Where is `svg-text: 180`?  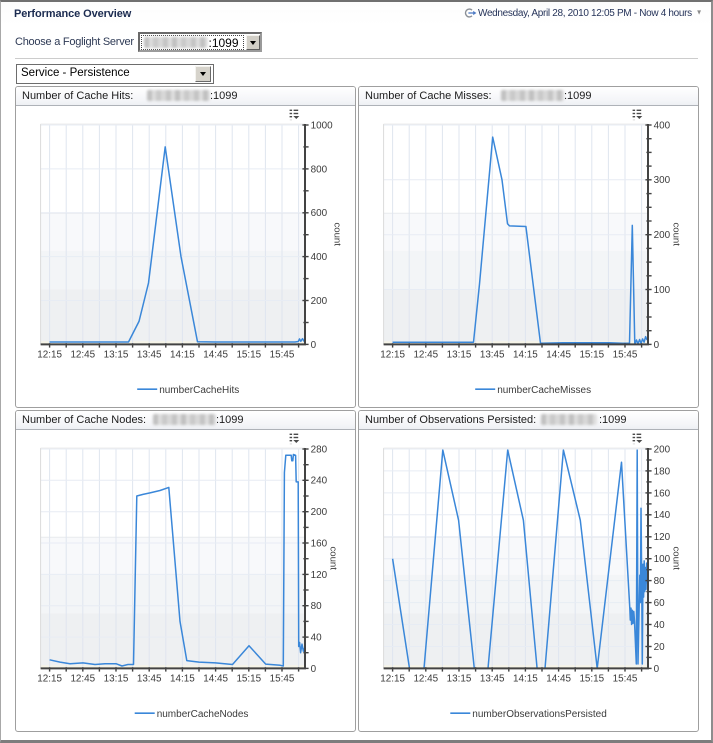 svg-text: 180 is located at coordinates (662, 471).